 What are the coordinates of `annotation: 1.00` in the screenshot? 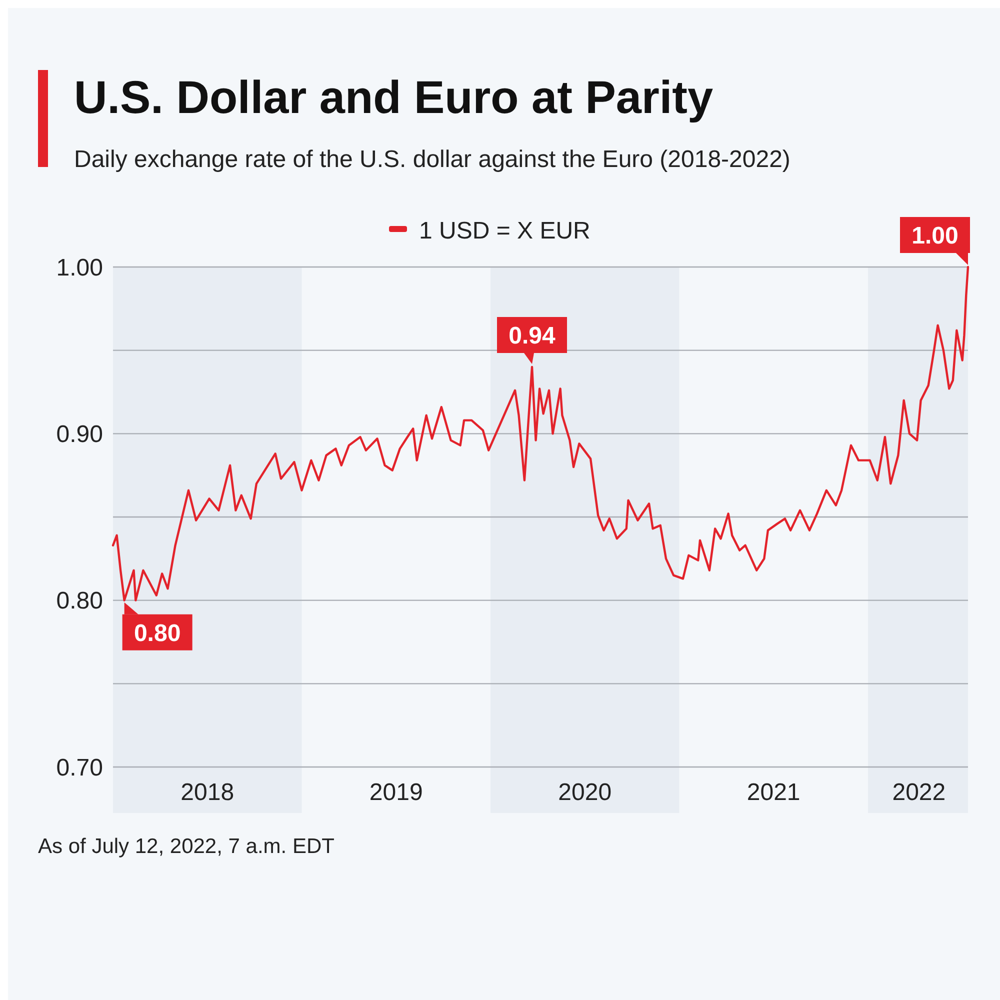 It's located at (935, 236).